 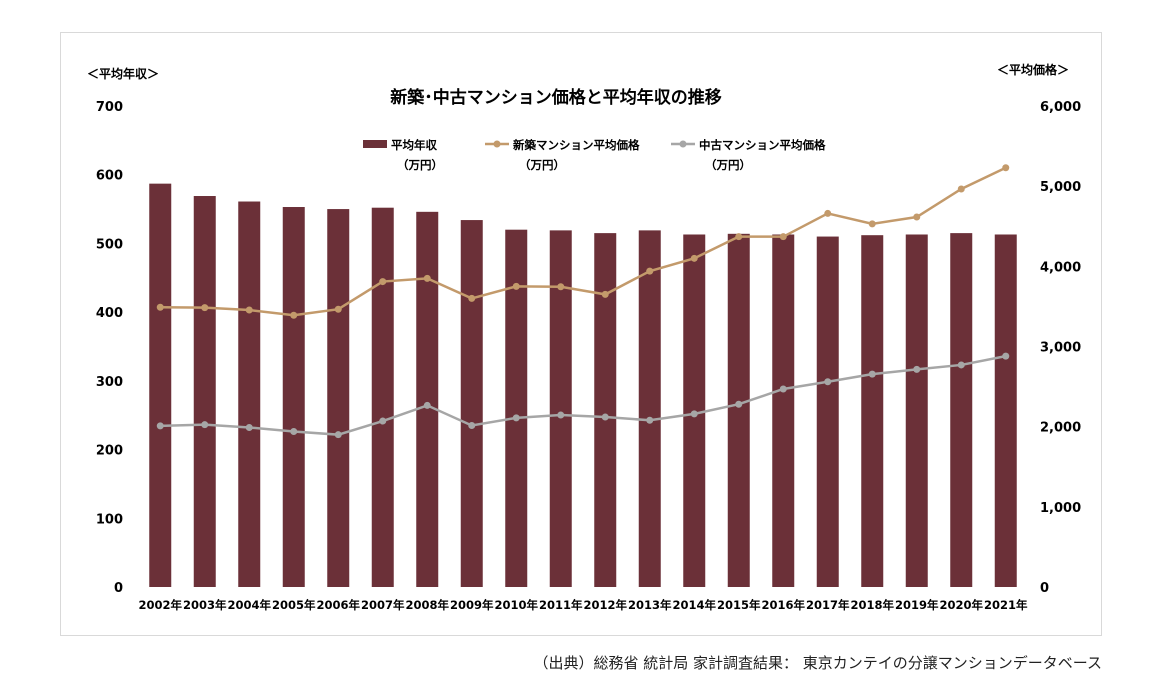 What do you see at coordinates (118, 588) in the screenshot?
I see `left-tick-label: 0` at bounding box center [118, 588].